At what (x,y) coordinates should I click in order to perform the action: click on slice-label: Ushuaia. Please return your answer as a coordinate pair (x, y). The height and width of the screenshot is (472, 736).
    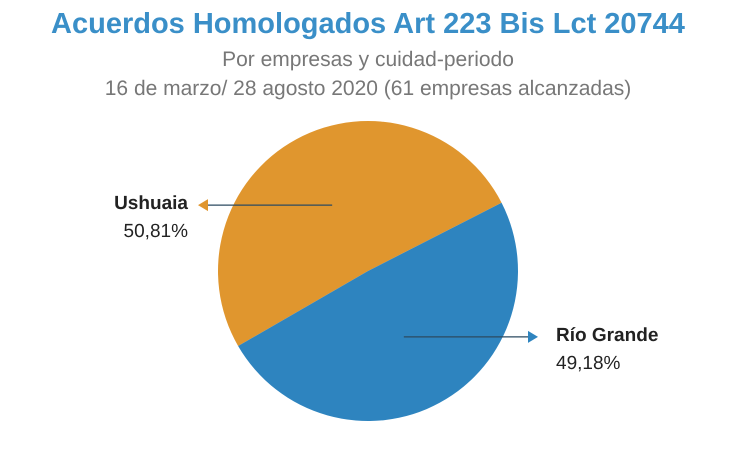
    Looking at the image, I should click on (151, 203).